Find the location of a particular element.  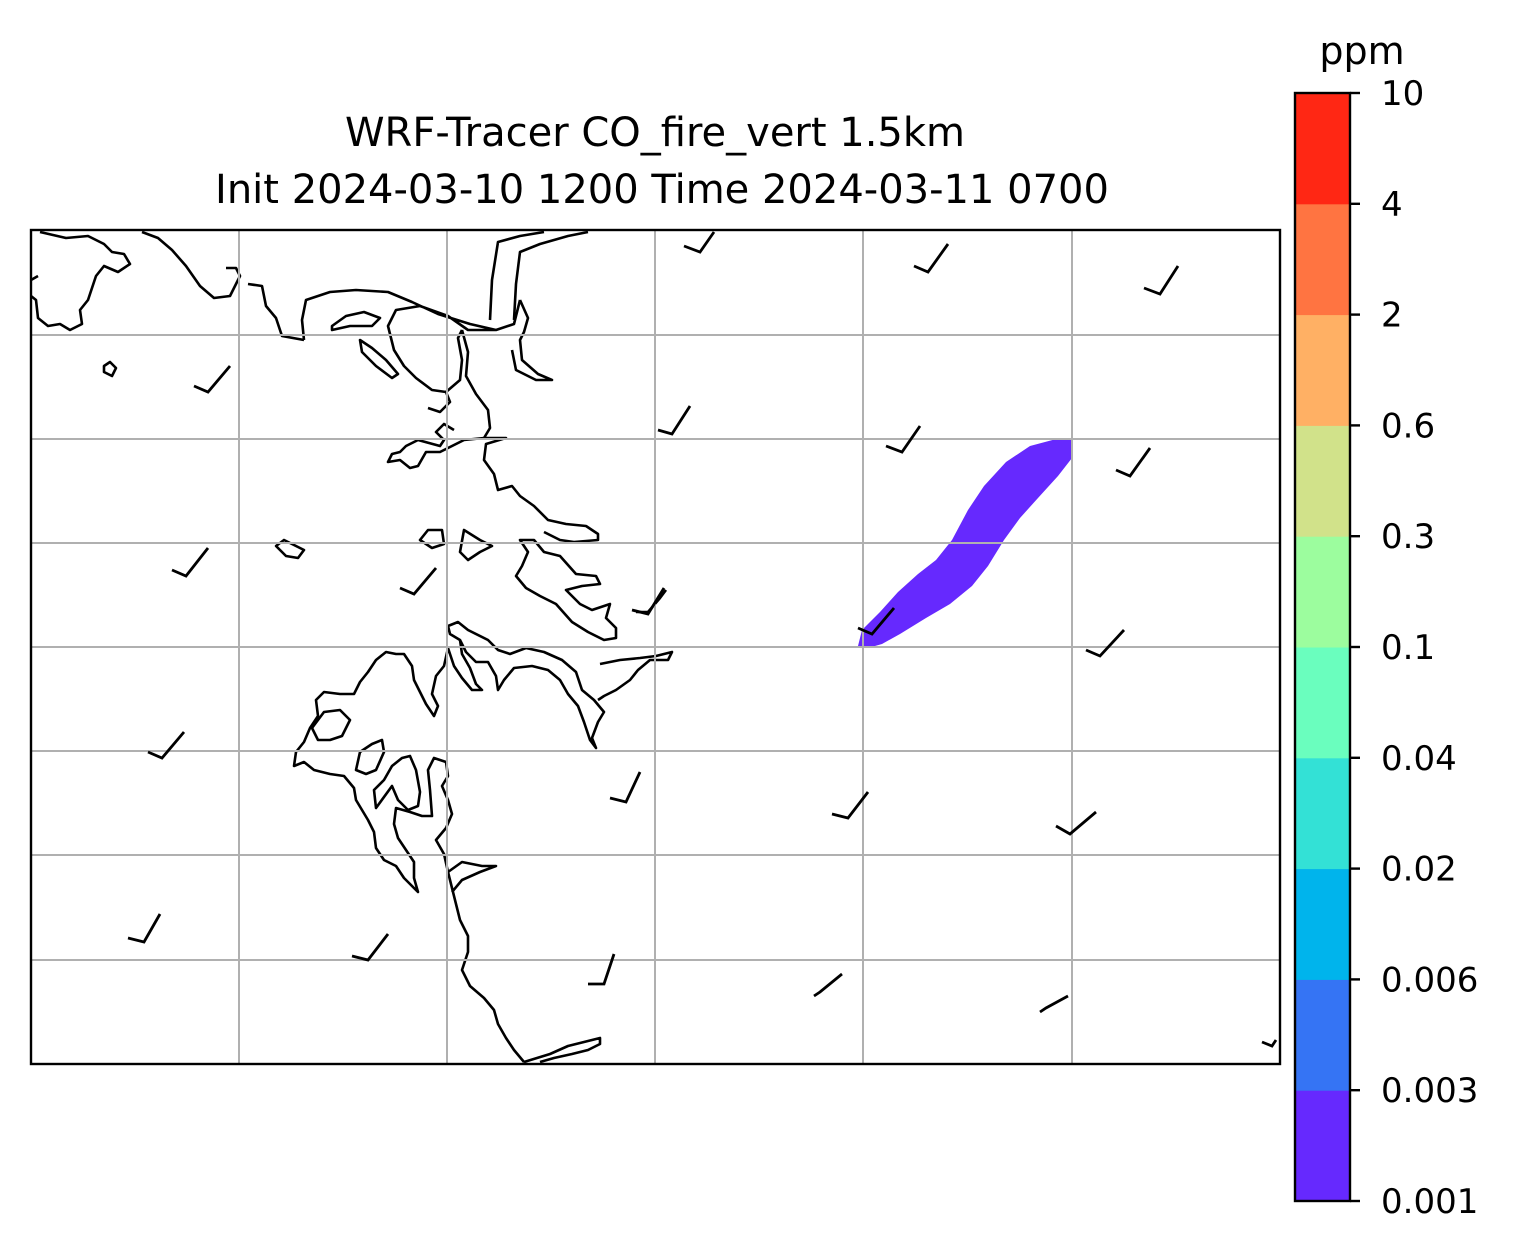

colorbar-tick-label: 0.3 is located at coordinates (1408, 537).